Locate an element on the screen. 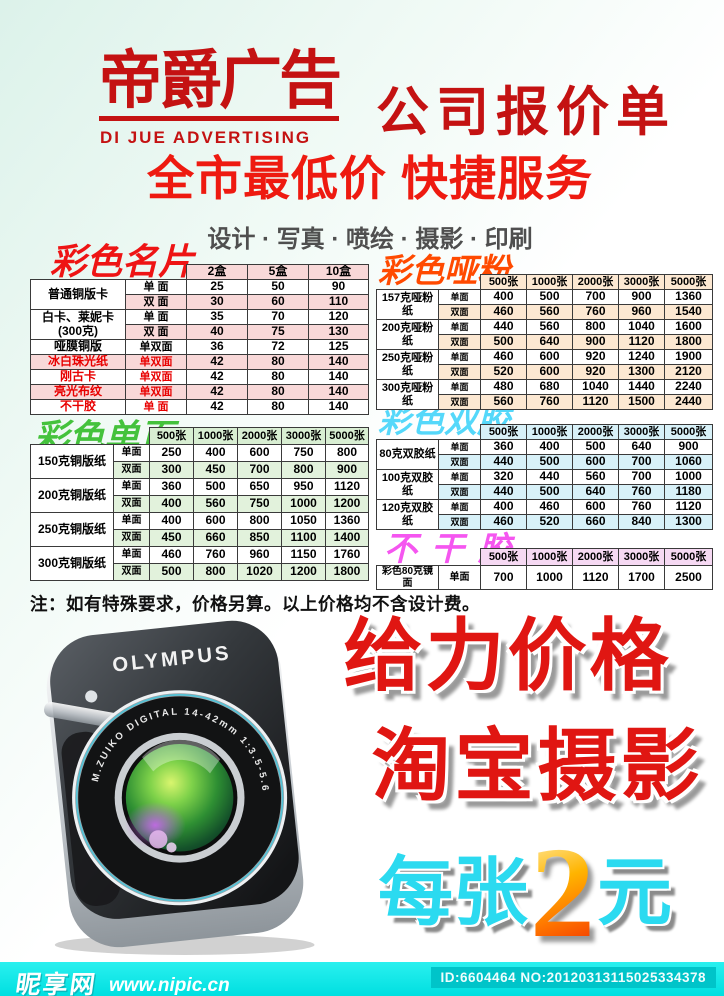  price-cell: 920 is located at coordinates (595, 357).